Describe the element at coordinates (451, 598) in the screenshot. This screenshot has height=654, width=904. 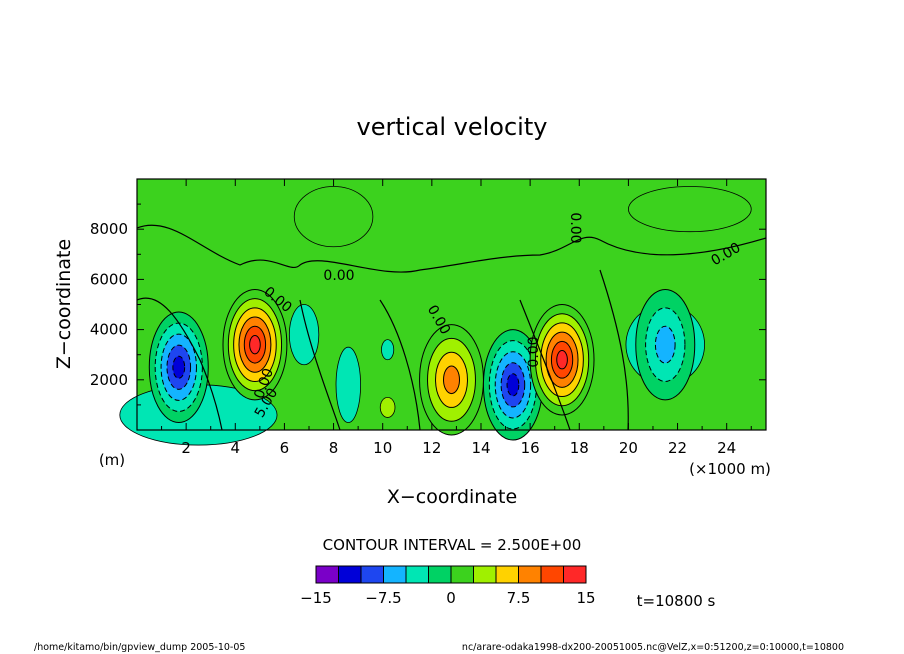
I see `colorbar-tick-label: 0` at that location.